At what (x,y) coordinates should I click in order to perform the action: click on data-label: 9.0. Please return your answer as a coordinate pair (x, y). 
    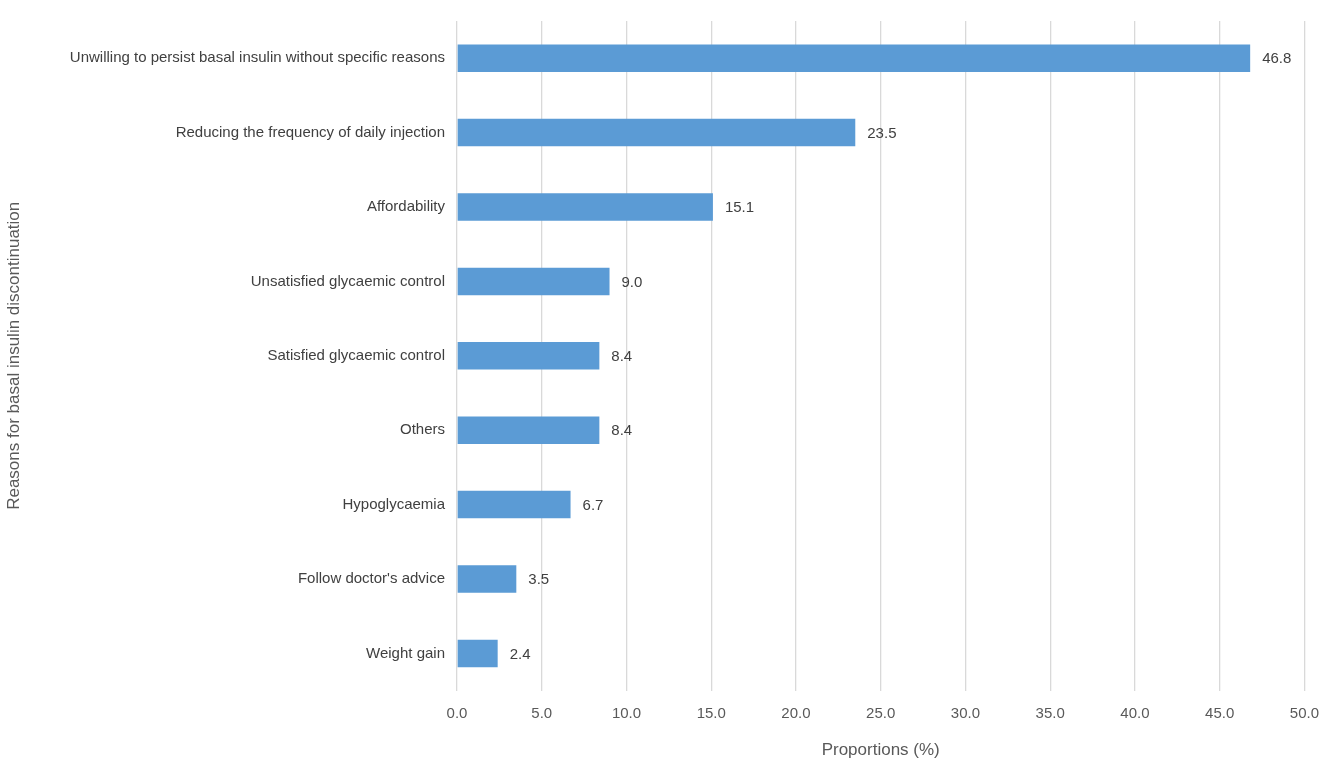
    Looking at the image, I should click on (632, 281).